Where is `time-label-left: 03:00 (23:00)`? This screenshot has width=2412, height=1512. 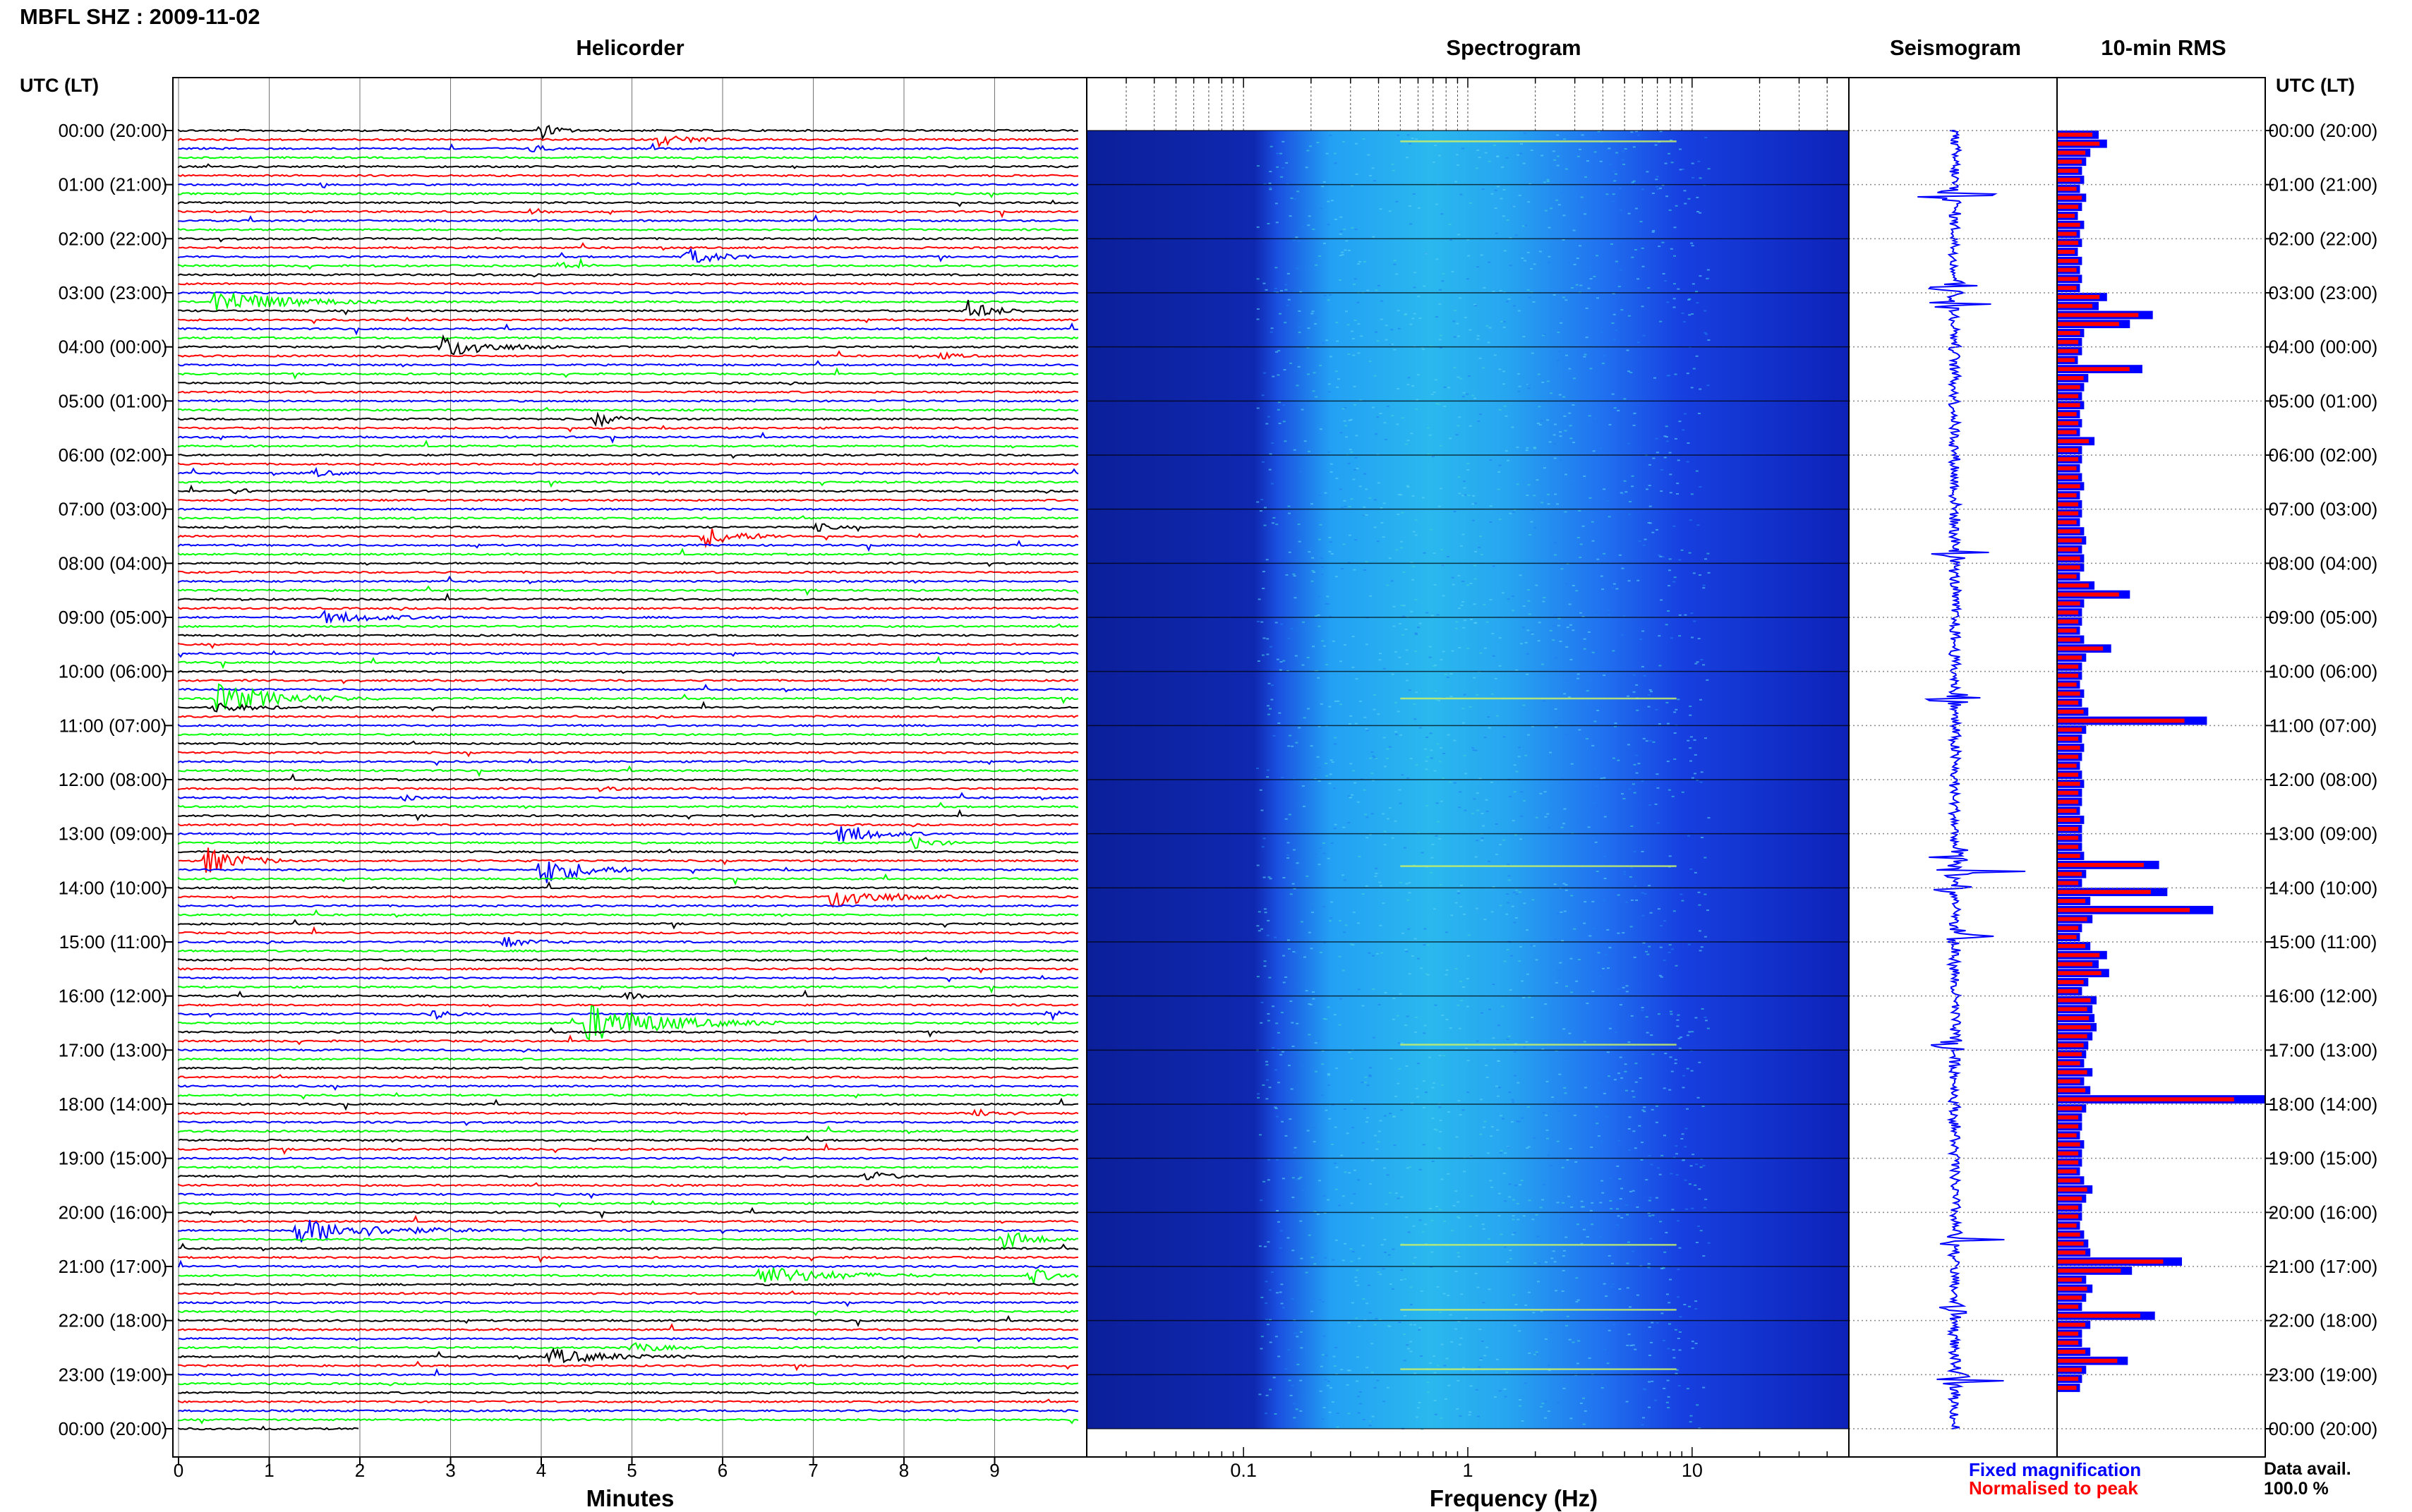
time-label-left: 03:00 (23:00) is located at coordinates (113, 292).